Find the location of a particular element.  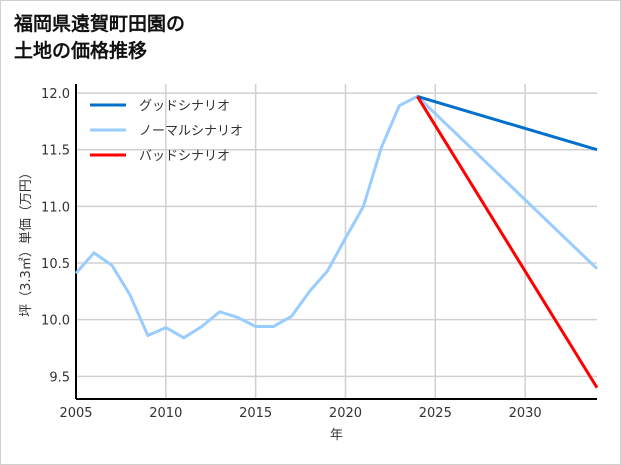

chart-title-line-1: 福岡県遠賀町田園の is located at coordinates (100, 24).